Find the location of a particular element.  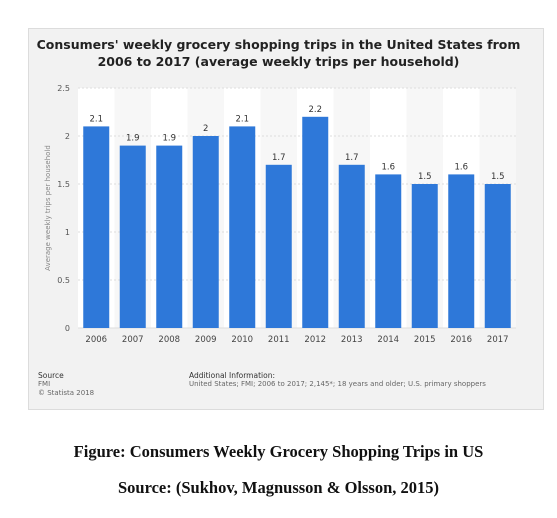

y-tick-label: 1 is located at coordinates (67, 232).